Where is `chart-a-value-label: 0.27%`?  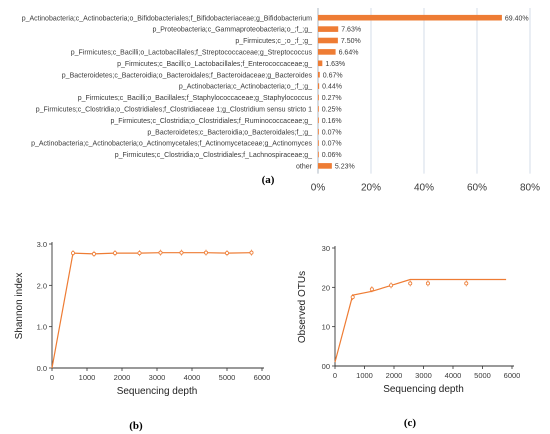 chart-a-value-label: 0.27% is located at coordinates (332, 98).